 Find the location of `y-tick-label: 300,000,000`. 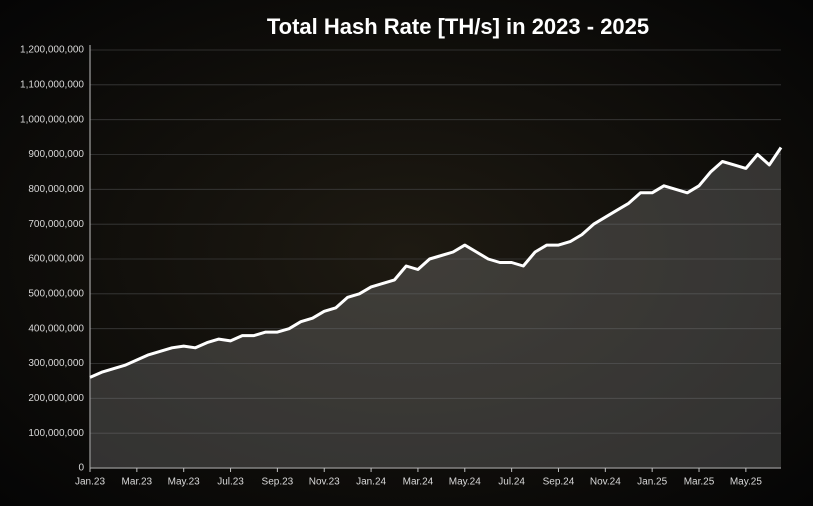

y-tick-label: 300,000,000 is located at coordinates (56, 363).